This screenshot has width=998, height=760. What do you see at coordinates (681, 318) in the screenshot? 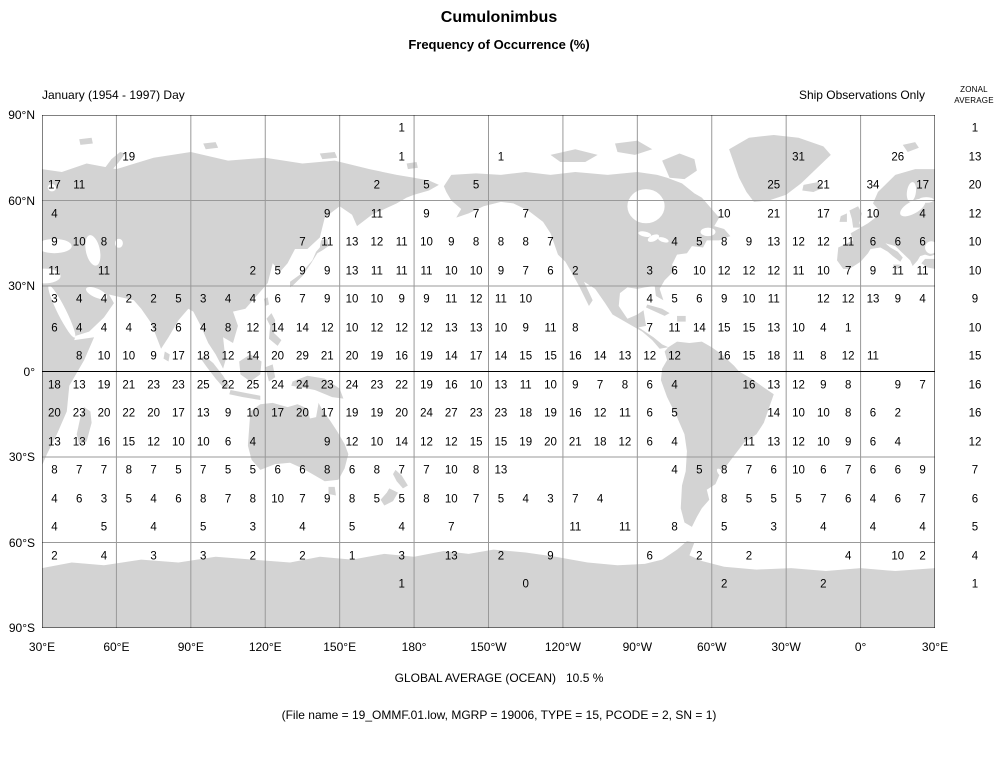
I see `landmass-hispaniola` at bounding box center [681, 318].